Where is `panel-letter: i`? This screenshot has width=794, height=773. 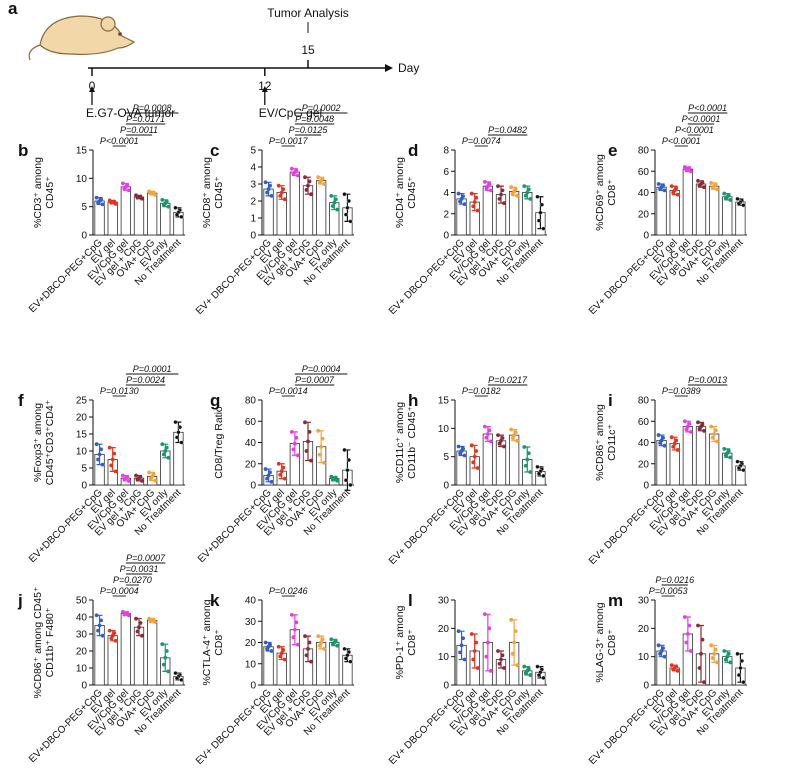 panel-letter: i is located at coordinates (610, 400).